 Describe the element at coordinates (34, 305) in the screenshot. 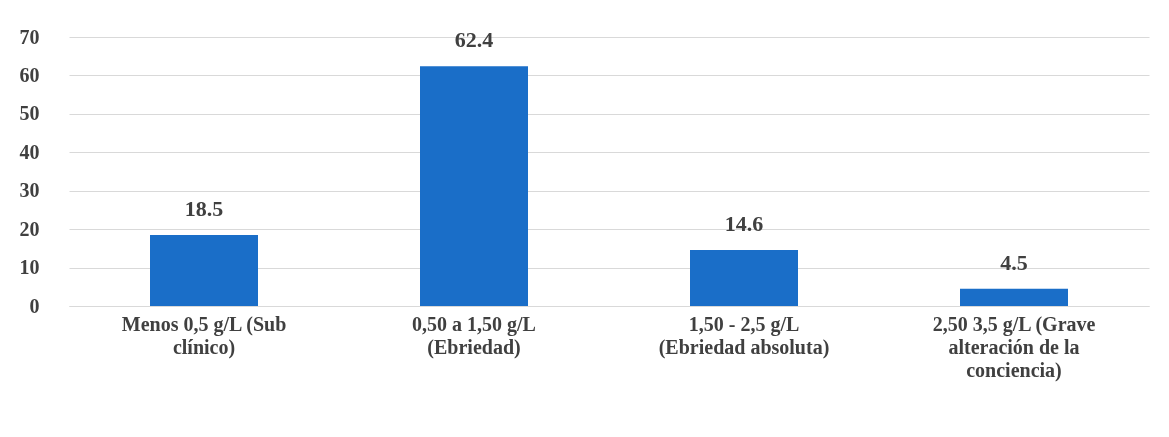

I see `y-tick-label: 0` at that location.